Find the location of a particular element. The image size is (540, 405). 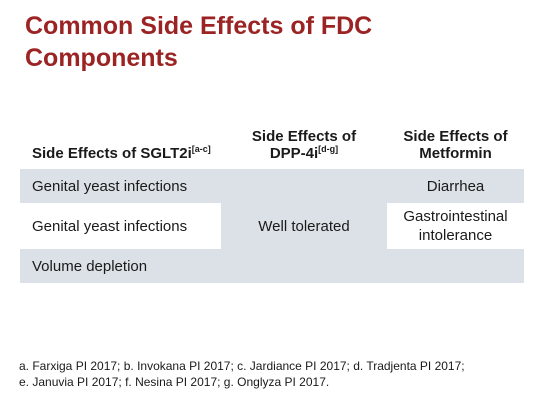

header-metformin-line2: Metformin is located at coordinates (455, 153).